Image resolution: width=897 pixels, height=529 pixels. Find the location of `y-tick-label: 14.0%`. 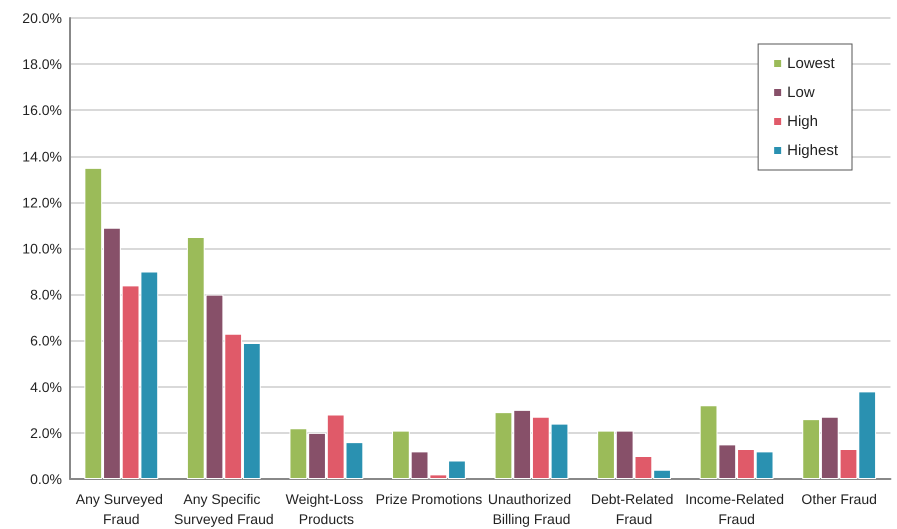

y-tick-label: 14.0% is located at coordinates (42, 156).